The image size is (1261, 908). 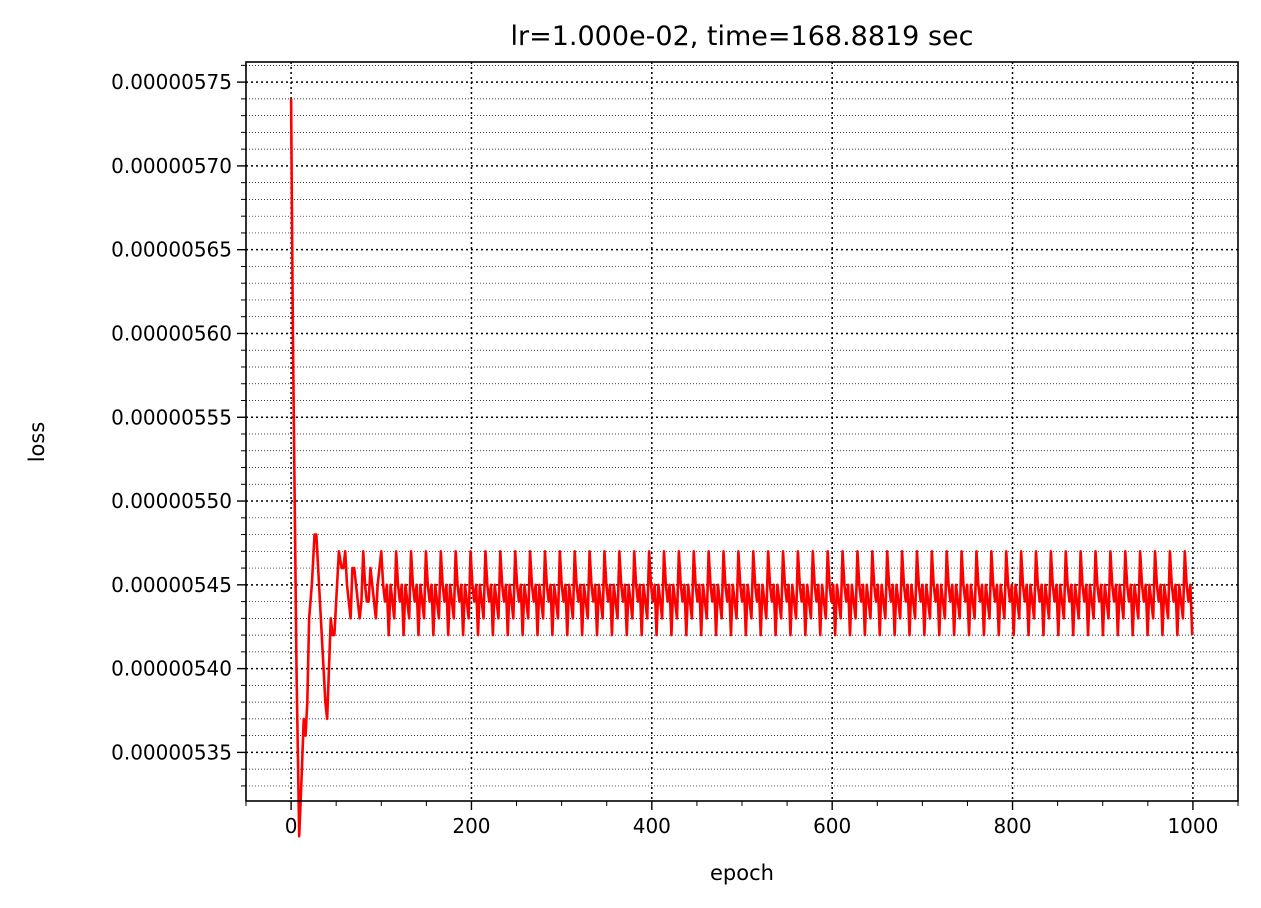 What do you see at coordinates (752, 826) in the screenshot?
I see `x-tick-labels: 0 200 400 600 800 1000` at bounding box center [752, 826].